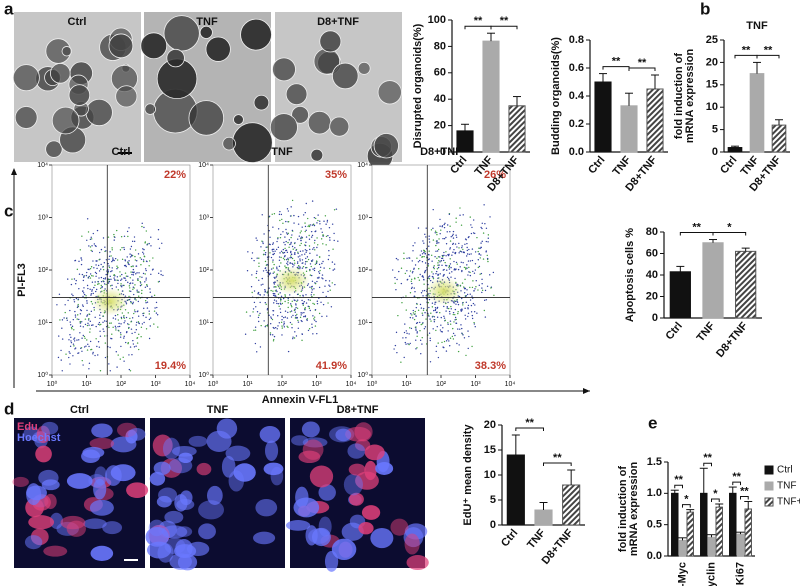  What do you see at coordinates (623, 509) in the screenshot?
I see `y-axis-label: fold induction of` at bounding box center [623, 509].